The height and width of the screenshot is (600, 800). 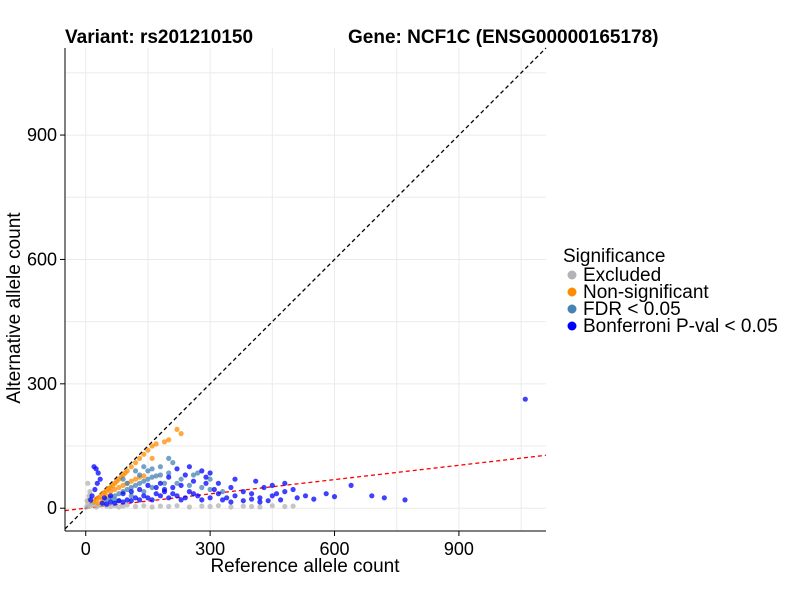 I want to click on y-tick-label: 900, so click(x=42, y=135).